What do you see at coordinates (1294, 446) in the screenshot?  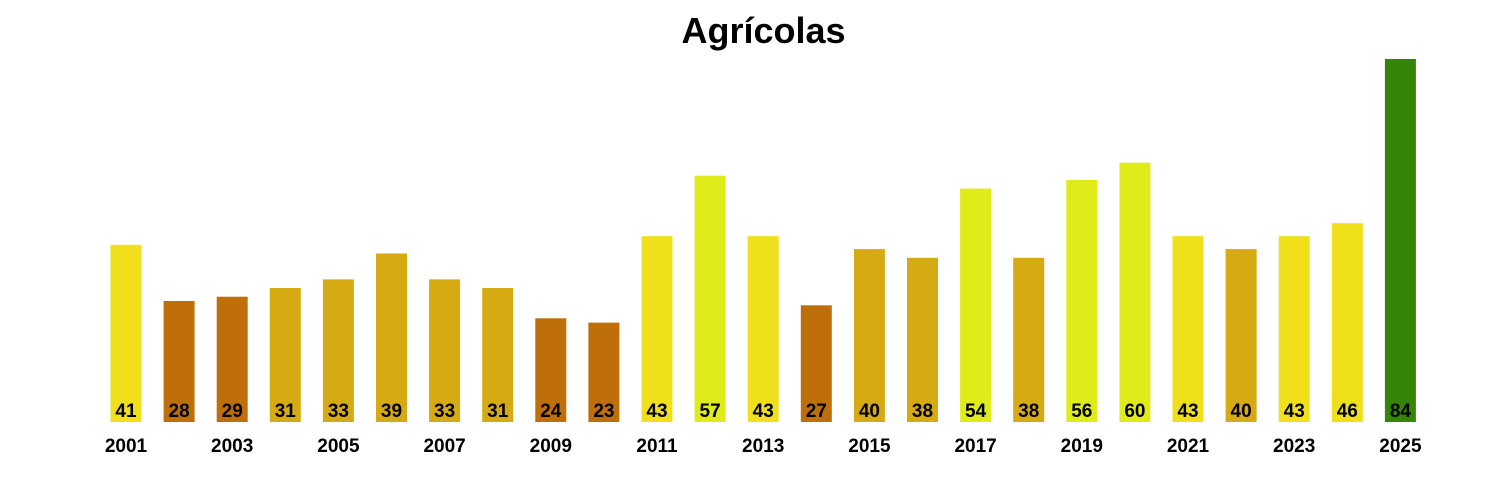 I see `x-tick-2023: 2023` at bounding box center [1294, 446].